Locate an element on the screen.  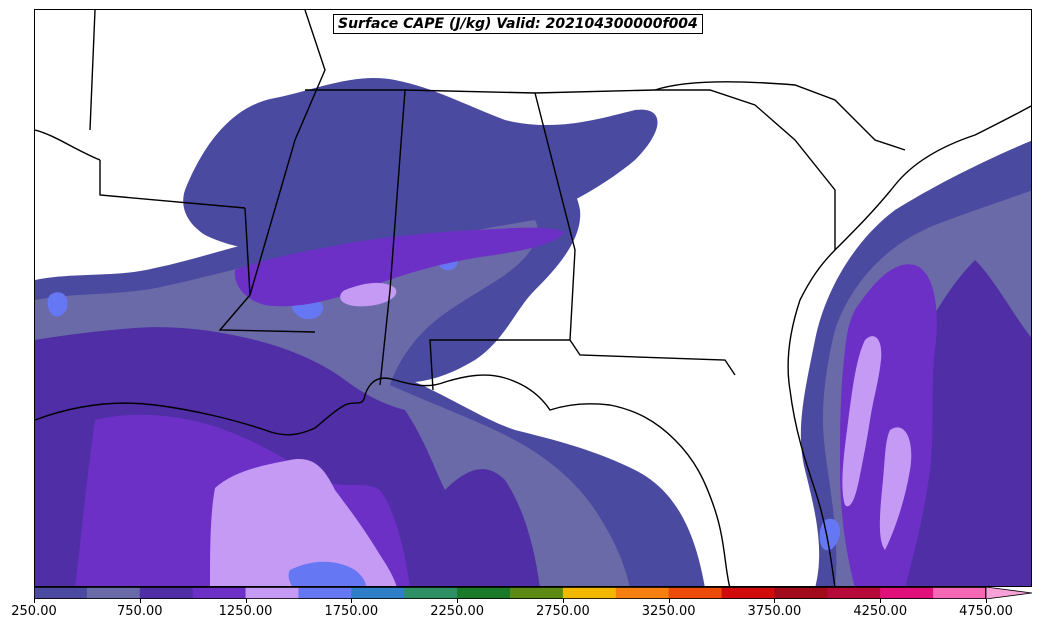
state-lines-ms is located at coordinates (312, 237).